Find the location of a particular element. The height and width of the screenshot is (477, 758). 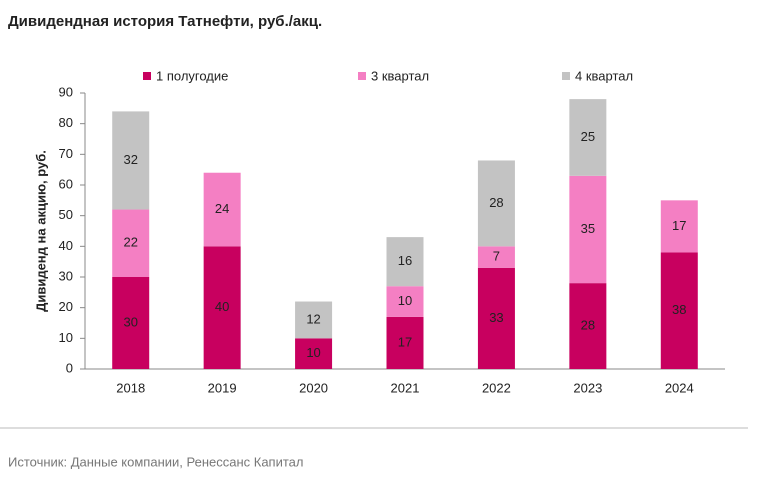

y-tick-label: 20 is located at coordinates (66, 306).